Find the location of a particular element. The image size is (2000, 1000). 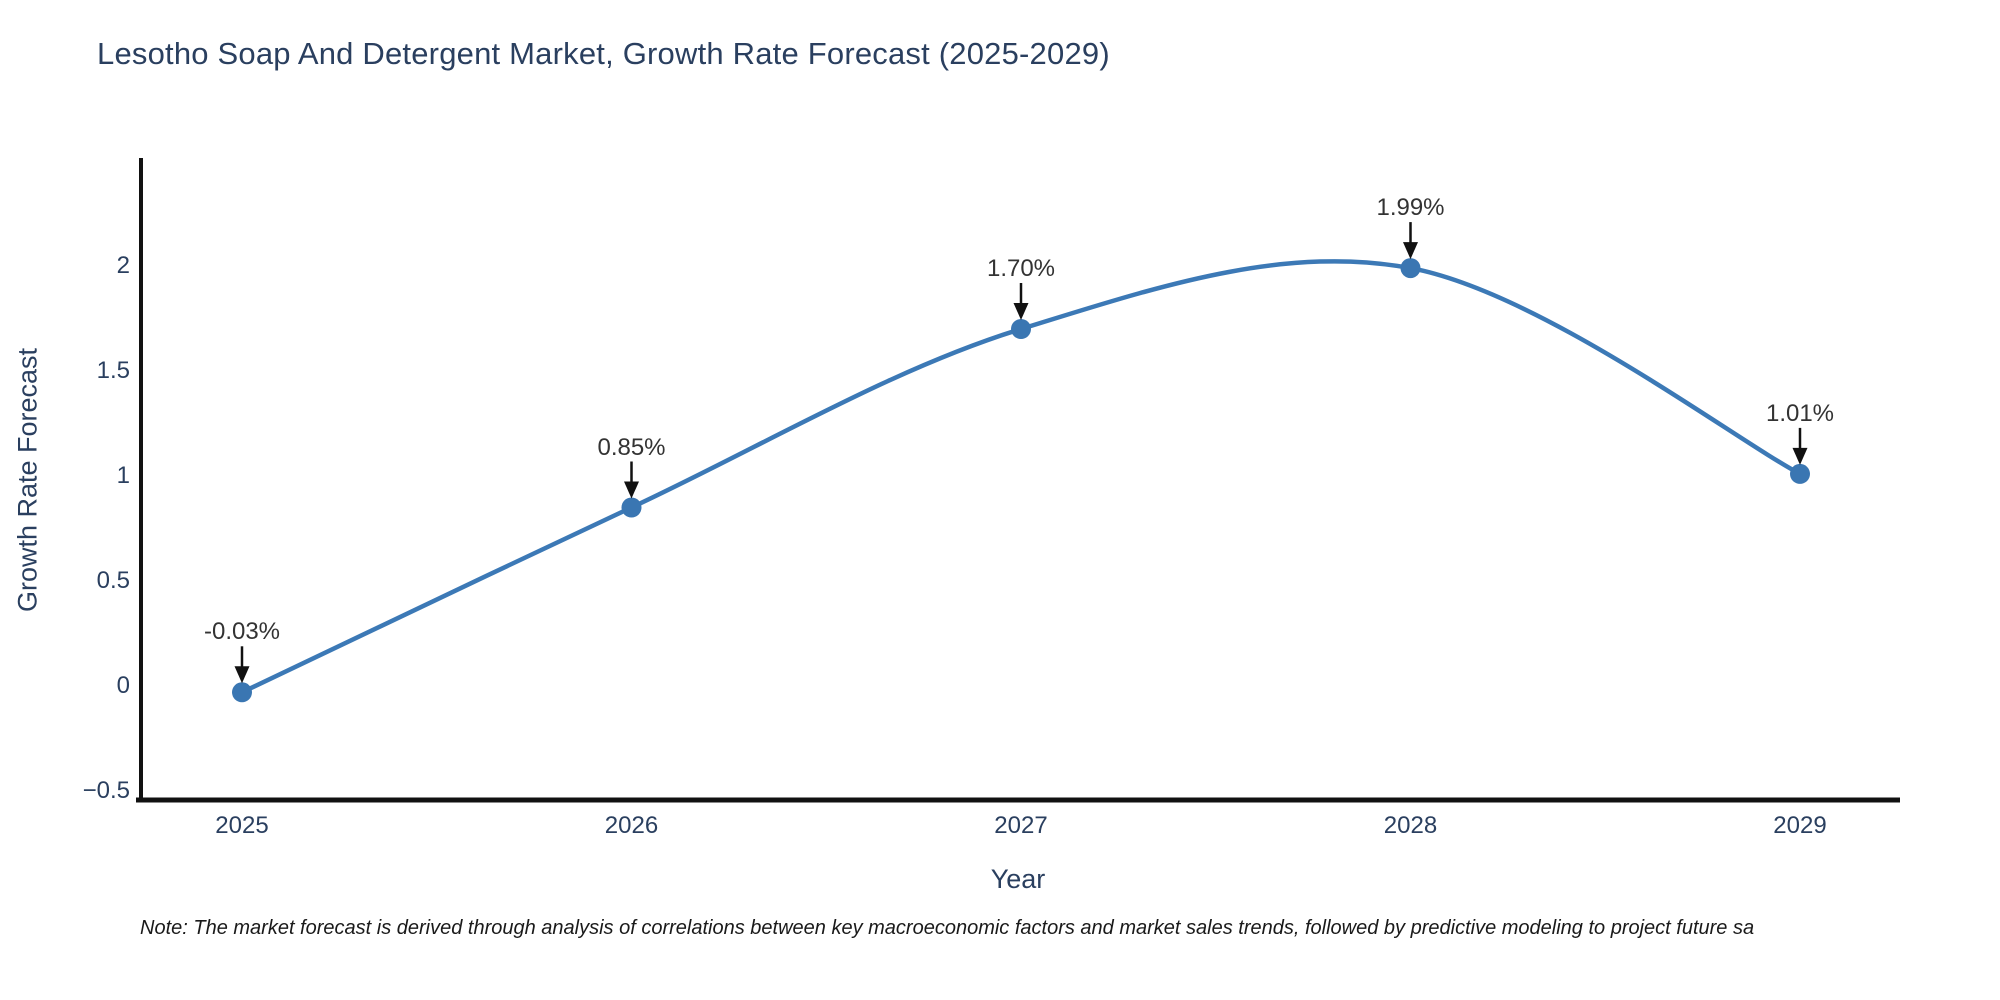

point-annotation-label: 1.70% is located at coordinates (1021, 268).